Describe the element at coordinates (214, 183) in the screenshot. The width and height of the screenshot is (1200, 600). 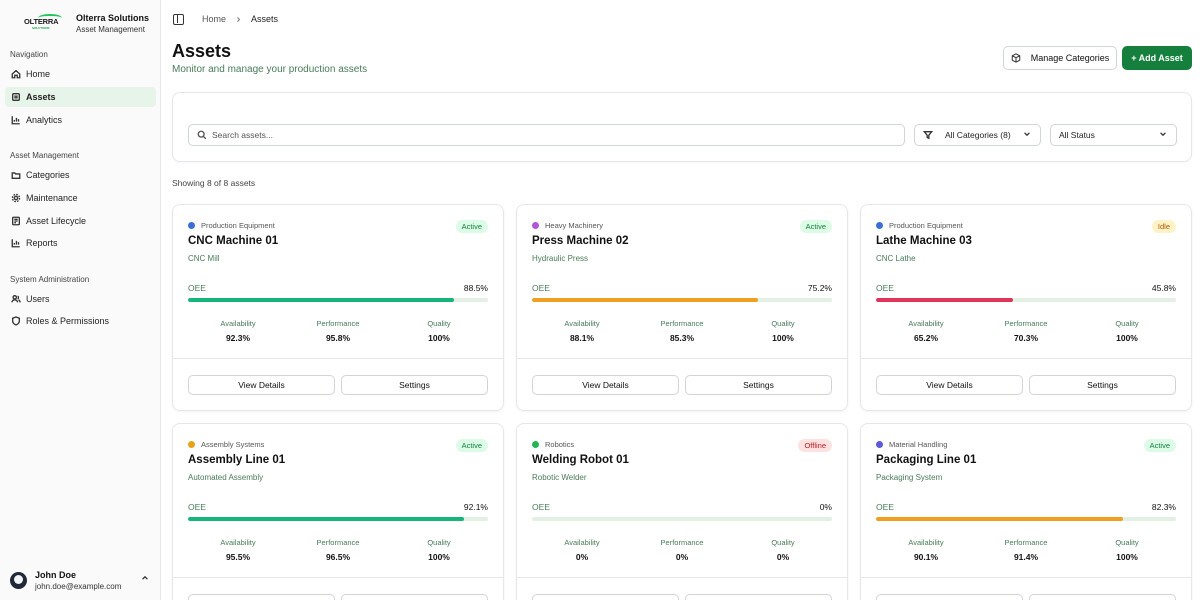
I see `results-count: Showing 8 of 8 assets` at that location.